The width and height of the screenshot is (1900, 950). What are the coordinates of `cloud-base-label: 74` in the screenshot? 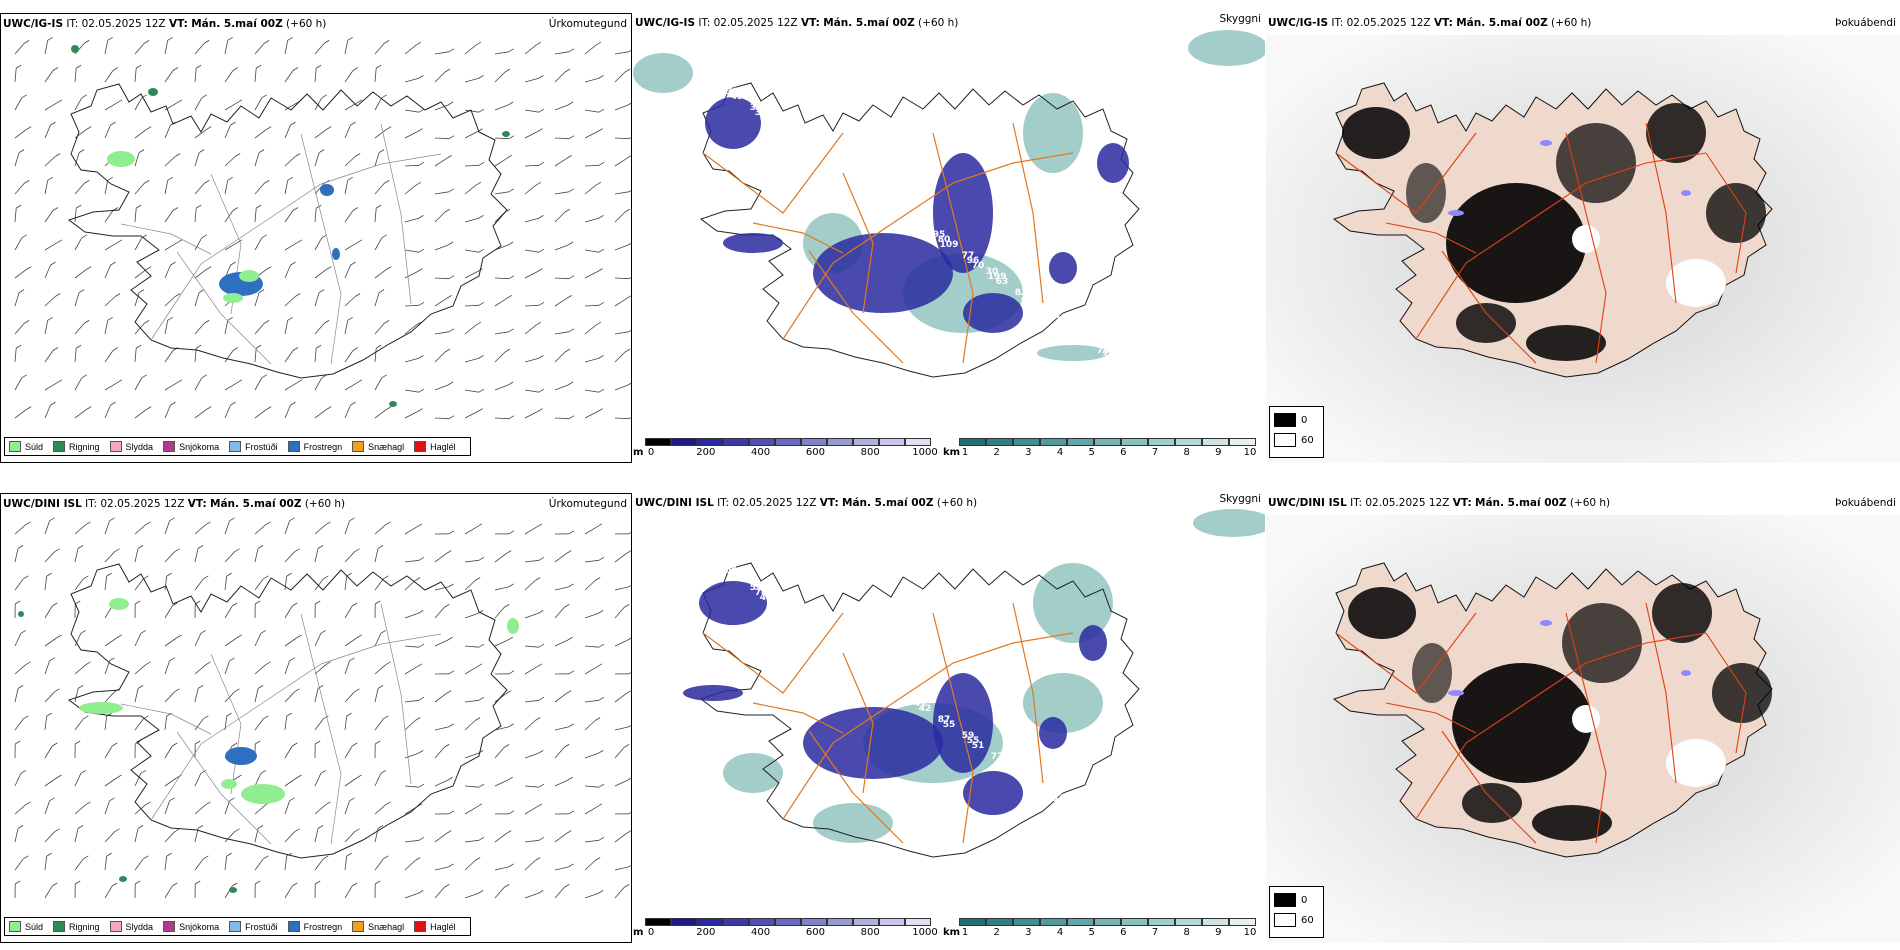 It's located at (1103, 351).